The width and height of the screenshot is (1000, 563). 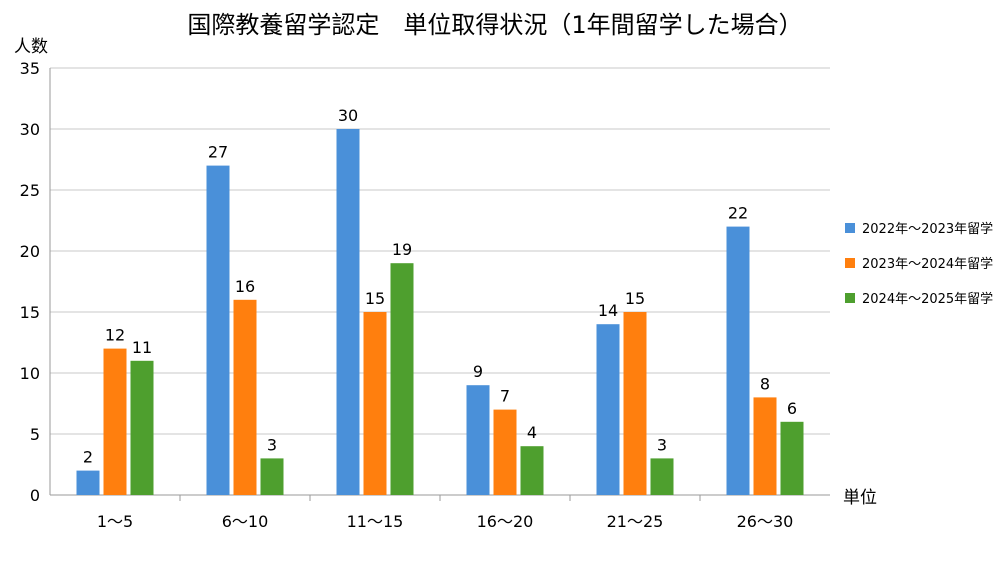 I want to click on x-axis-ticks: 1～5 6～10 11～15 16～20 21～25 26～30, so click(x=445, y=513).